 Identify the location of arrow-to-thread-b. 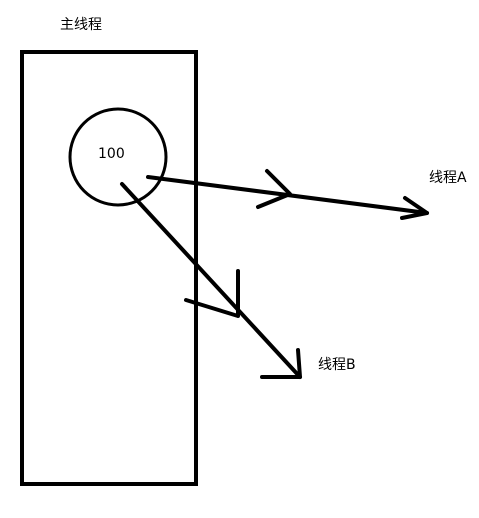
(211, 280).